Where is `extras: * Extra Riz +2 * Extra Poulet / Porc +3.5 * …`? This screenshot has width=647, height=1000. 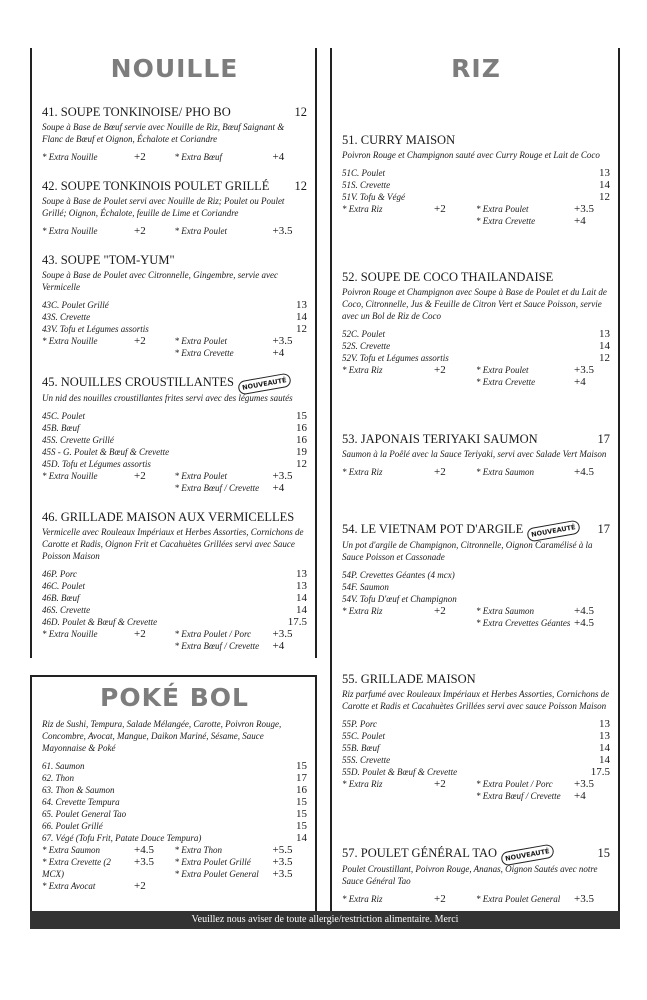
extras: * Extra Riz +2 * Extra Poulet / Porc +3.5 * … is located at coordinates (476, 790).